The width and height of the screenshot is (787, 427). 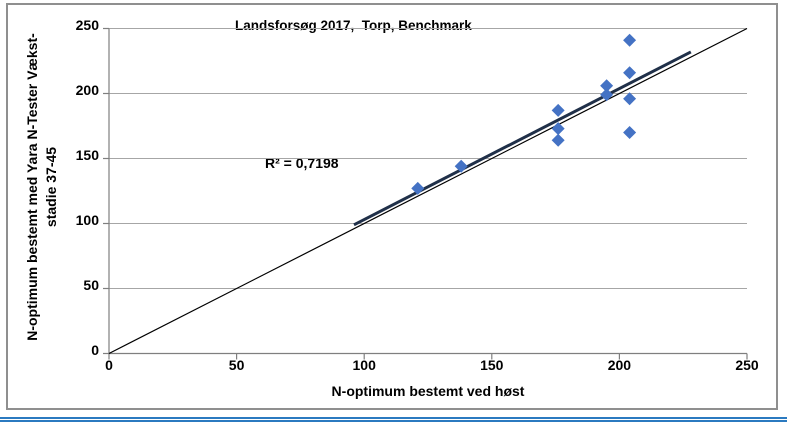 I want to click on page-divider-line-bottom, so click(x=393, y=421).